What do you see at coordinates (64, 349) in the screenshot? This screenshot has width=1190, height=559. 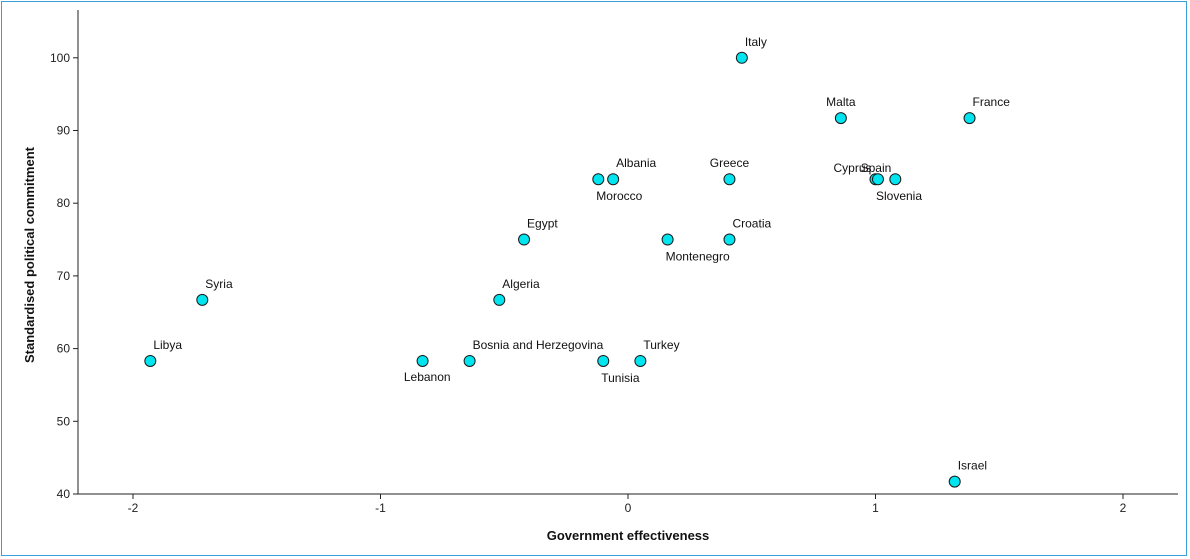 I see `y-tick-label: 60` at bounding box center [64, 349].